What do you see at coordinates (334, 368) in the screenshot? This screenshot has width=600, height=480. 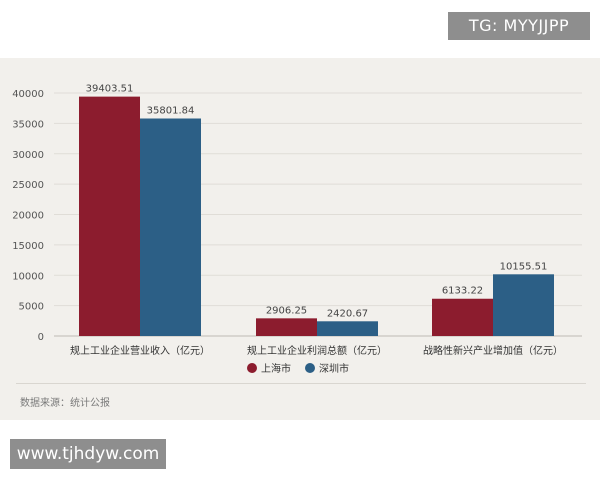 I see `legend-label: 深圳市` at bounding box center [334, 368].